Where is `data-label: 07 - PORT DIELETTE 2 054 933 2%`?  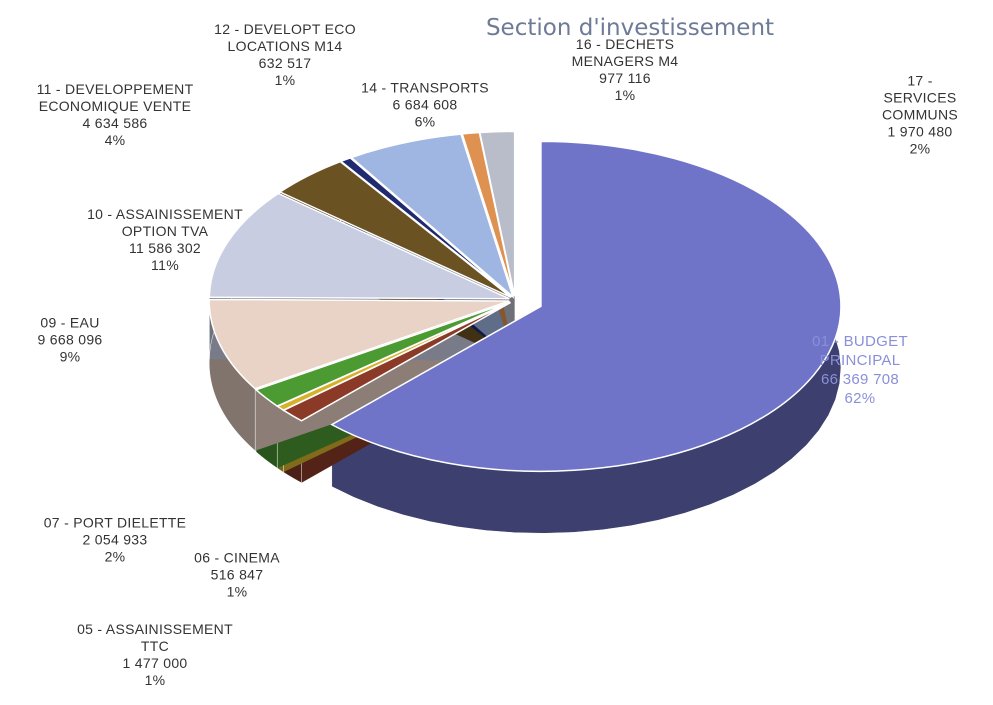
data-label: 07 - PORT DIELETTE 2 054 933 2% is located at coordinates (115, 540).